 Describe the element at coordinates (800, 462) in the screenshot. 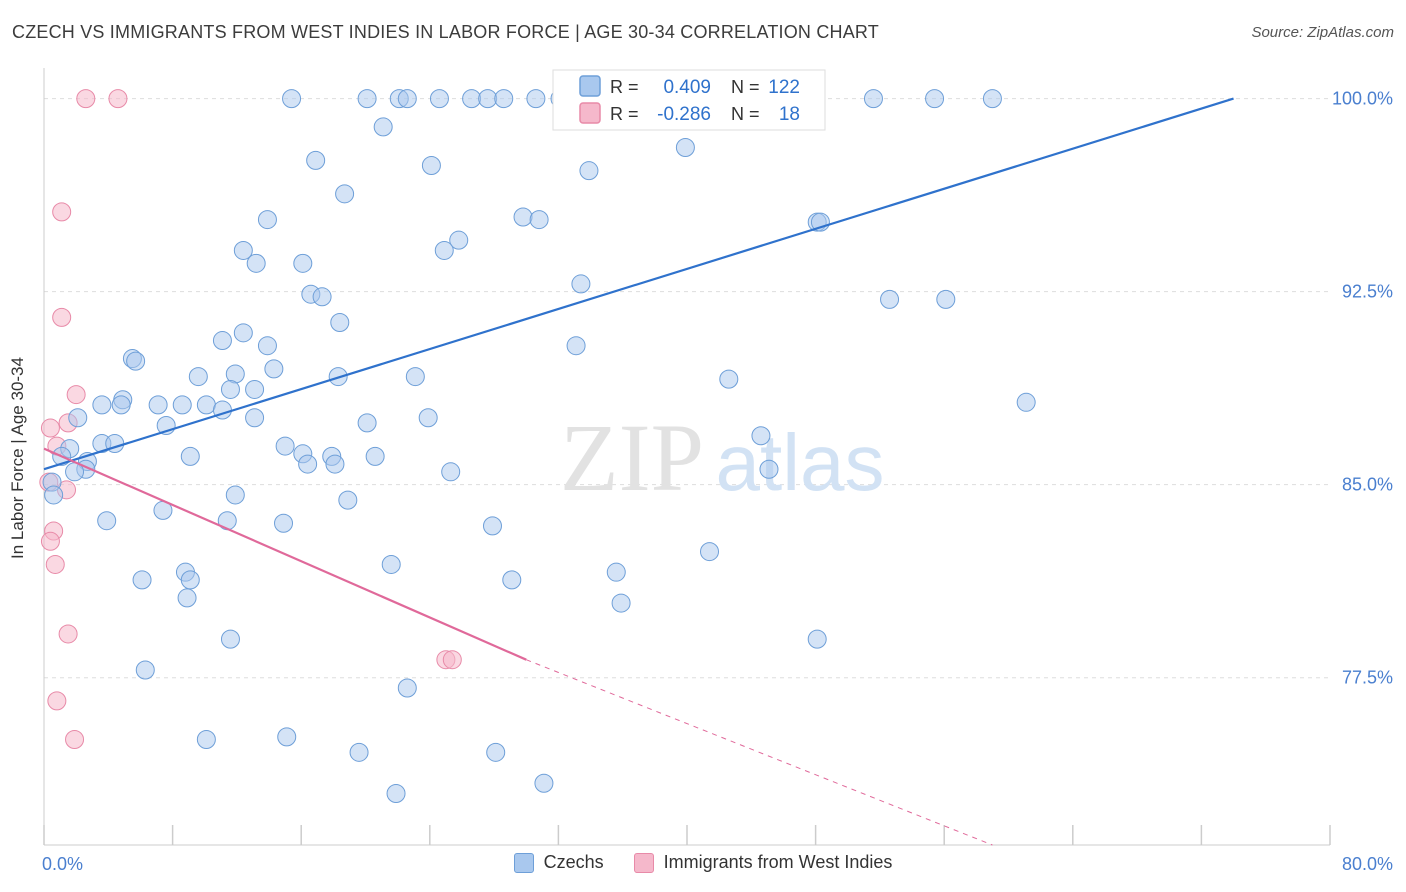

I see `watermark-atlas: atlas` at that location.